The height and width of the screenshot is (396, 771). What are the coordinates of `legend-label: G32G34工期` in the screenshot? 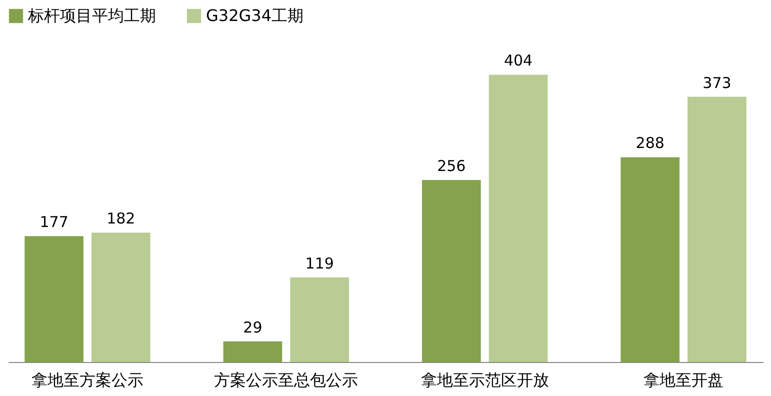 It's located at (255, 15).